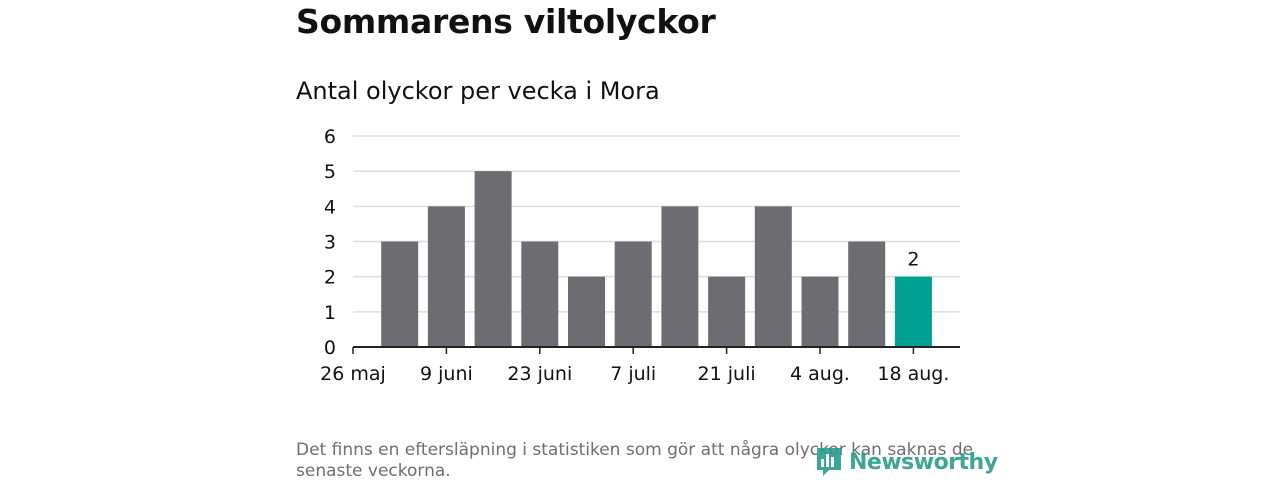 The width and height of the screenshot is (1280, 482). I want to click on y-tick-label: 6, so click(330, 137).